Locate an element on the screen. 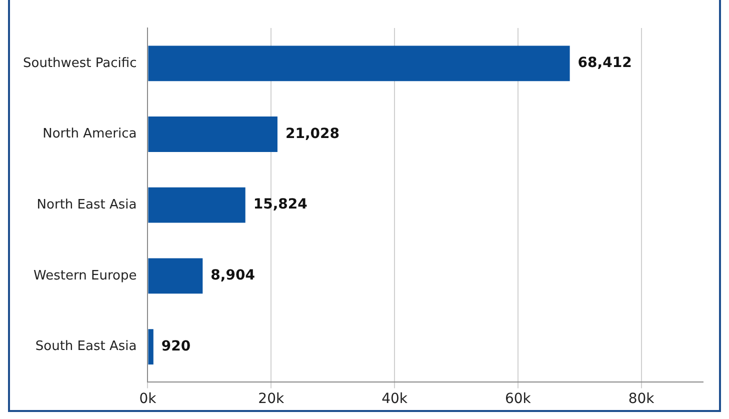  data-label: 21,028 is located at coordinates (312, 134).